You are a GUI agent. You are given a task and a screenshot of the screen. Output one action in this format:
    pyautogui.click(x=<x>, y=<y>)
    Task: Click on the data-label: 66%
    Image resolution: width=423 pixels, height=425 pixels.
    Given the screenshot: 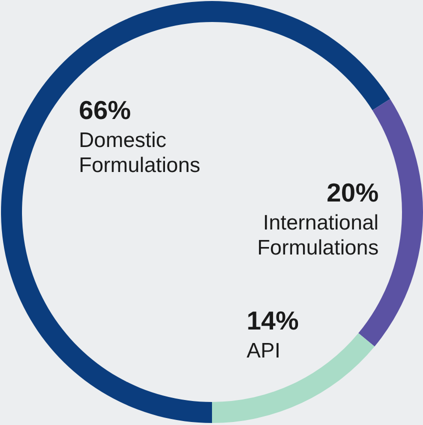 What is the action you would take?
    pyautogui.click(x=104, y=109)
    